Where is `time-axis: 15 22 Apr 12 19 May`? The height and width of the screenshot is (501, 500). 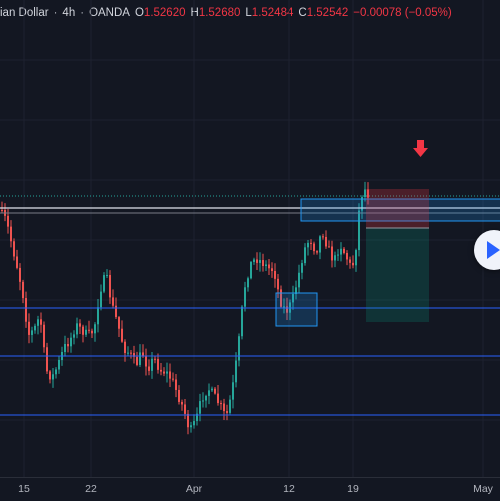 time-axis: 15 22 Apr 12 19 May is located at coordinates (250, 489).